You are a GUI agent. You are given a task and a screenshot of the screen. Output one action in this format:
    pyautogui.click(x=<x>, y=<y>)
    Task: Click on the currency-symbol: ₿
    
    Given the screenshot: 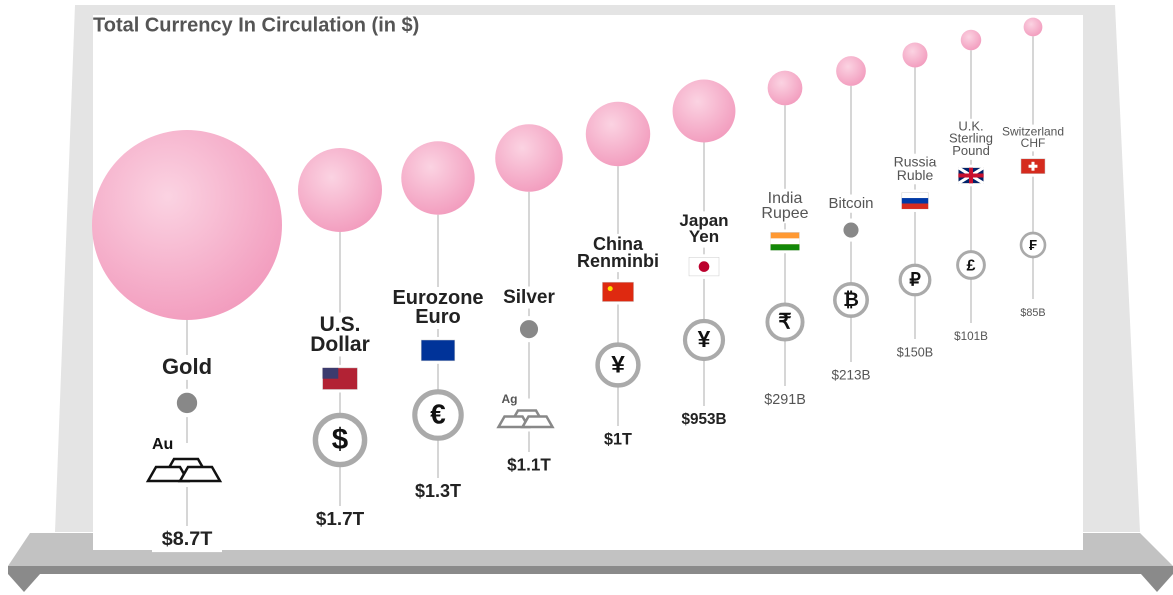 What is the action you would take?
    pyautogui.click(x=851, y=300)
    